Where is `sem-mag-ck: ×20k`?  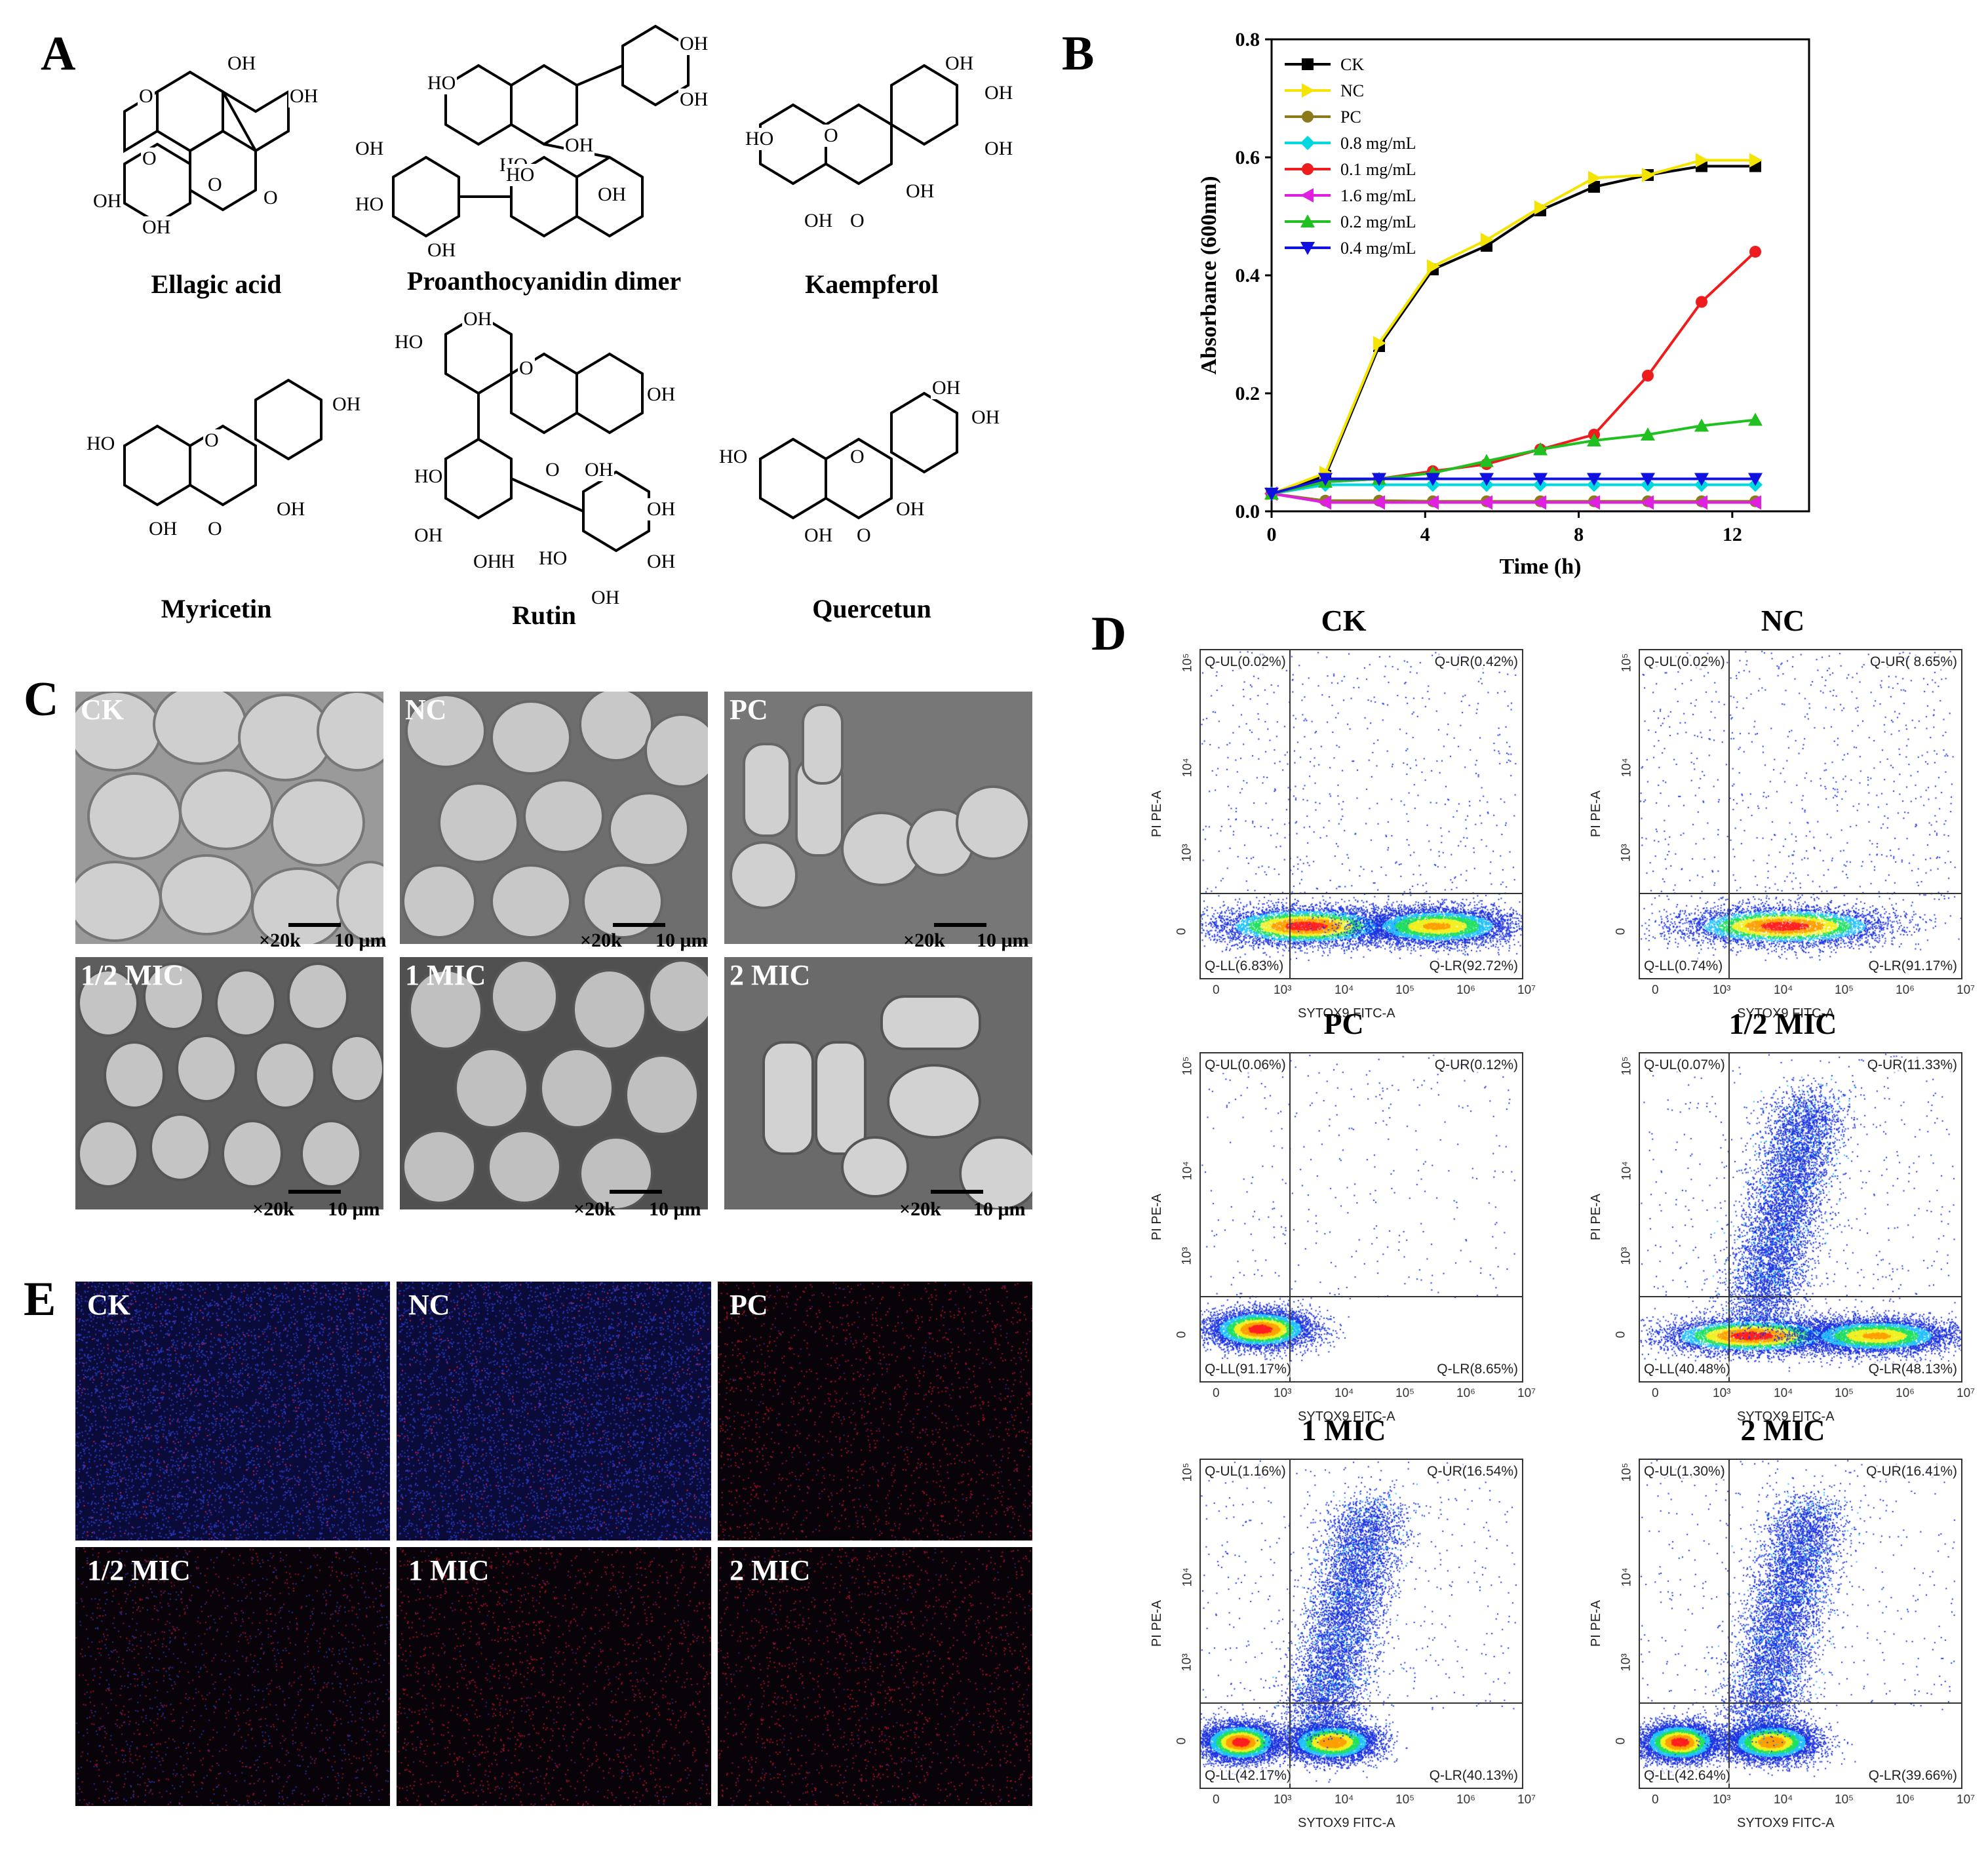 sem-mag-ck: ×20k is located at coordinates (280, 940).